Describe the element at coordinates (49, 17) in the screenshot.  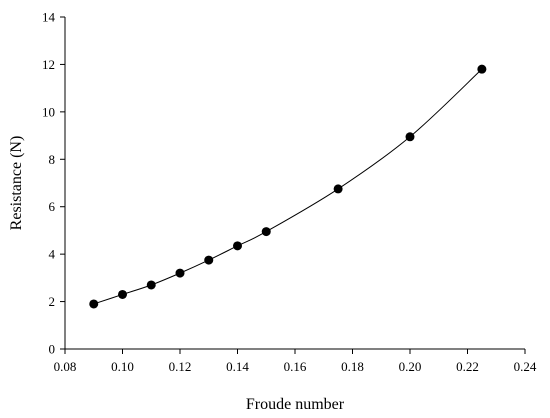
I see `y-tick-label: 14` at that location.